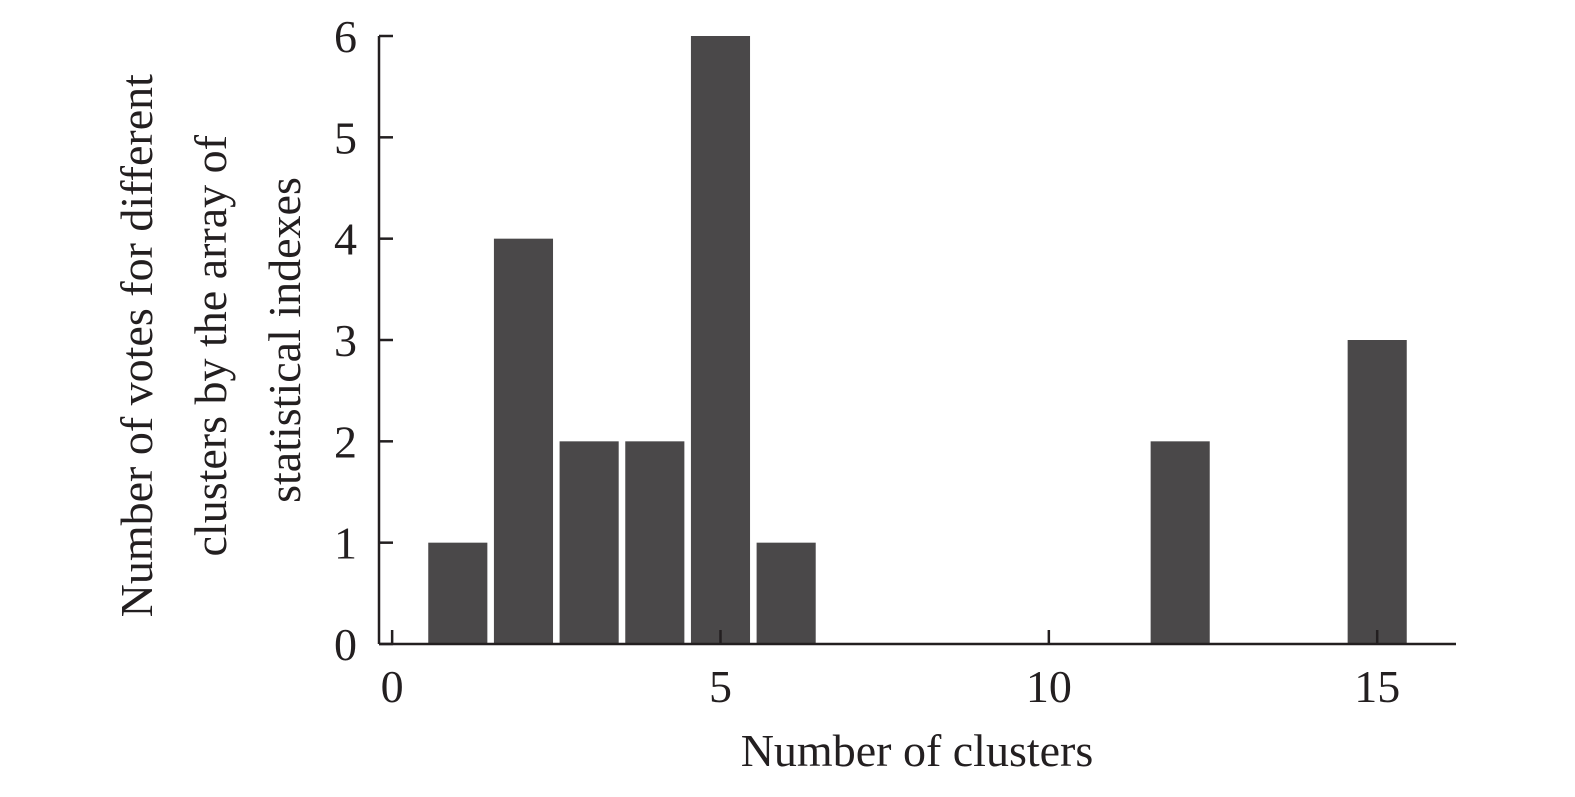  What do you see at coordinates (363, 340) in the screenshot?
I see `y-ticks-group: 0 1 2 3 4 5 6` at bounding box center [363, 340].